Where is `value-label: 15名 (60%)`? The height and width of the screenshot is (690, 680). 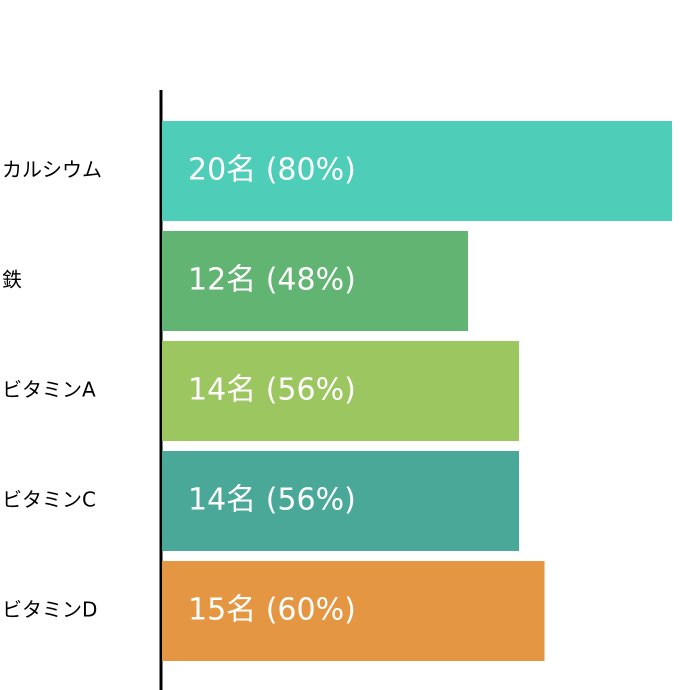
value-label: 15名 (60%) is located at coordinates (272, 610).